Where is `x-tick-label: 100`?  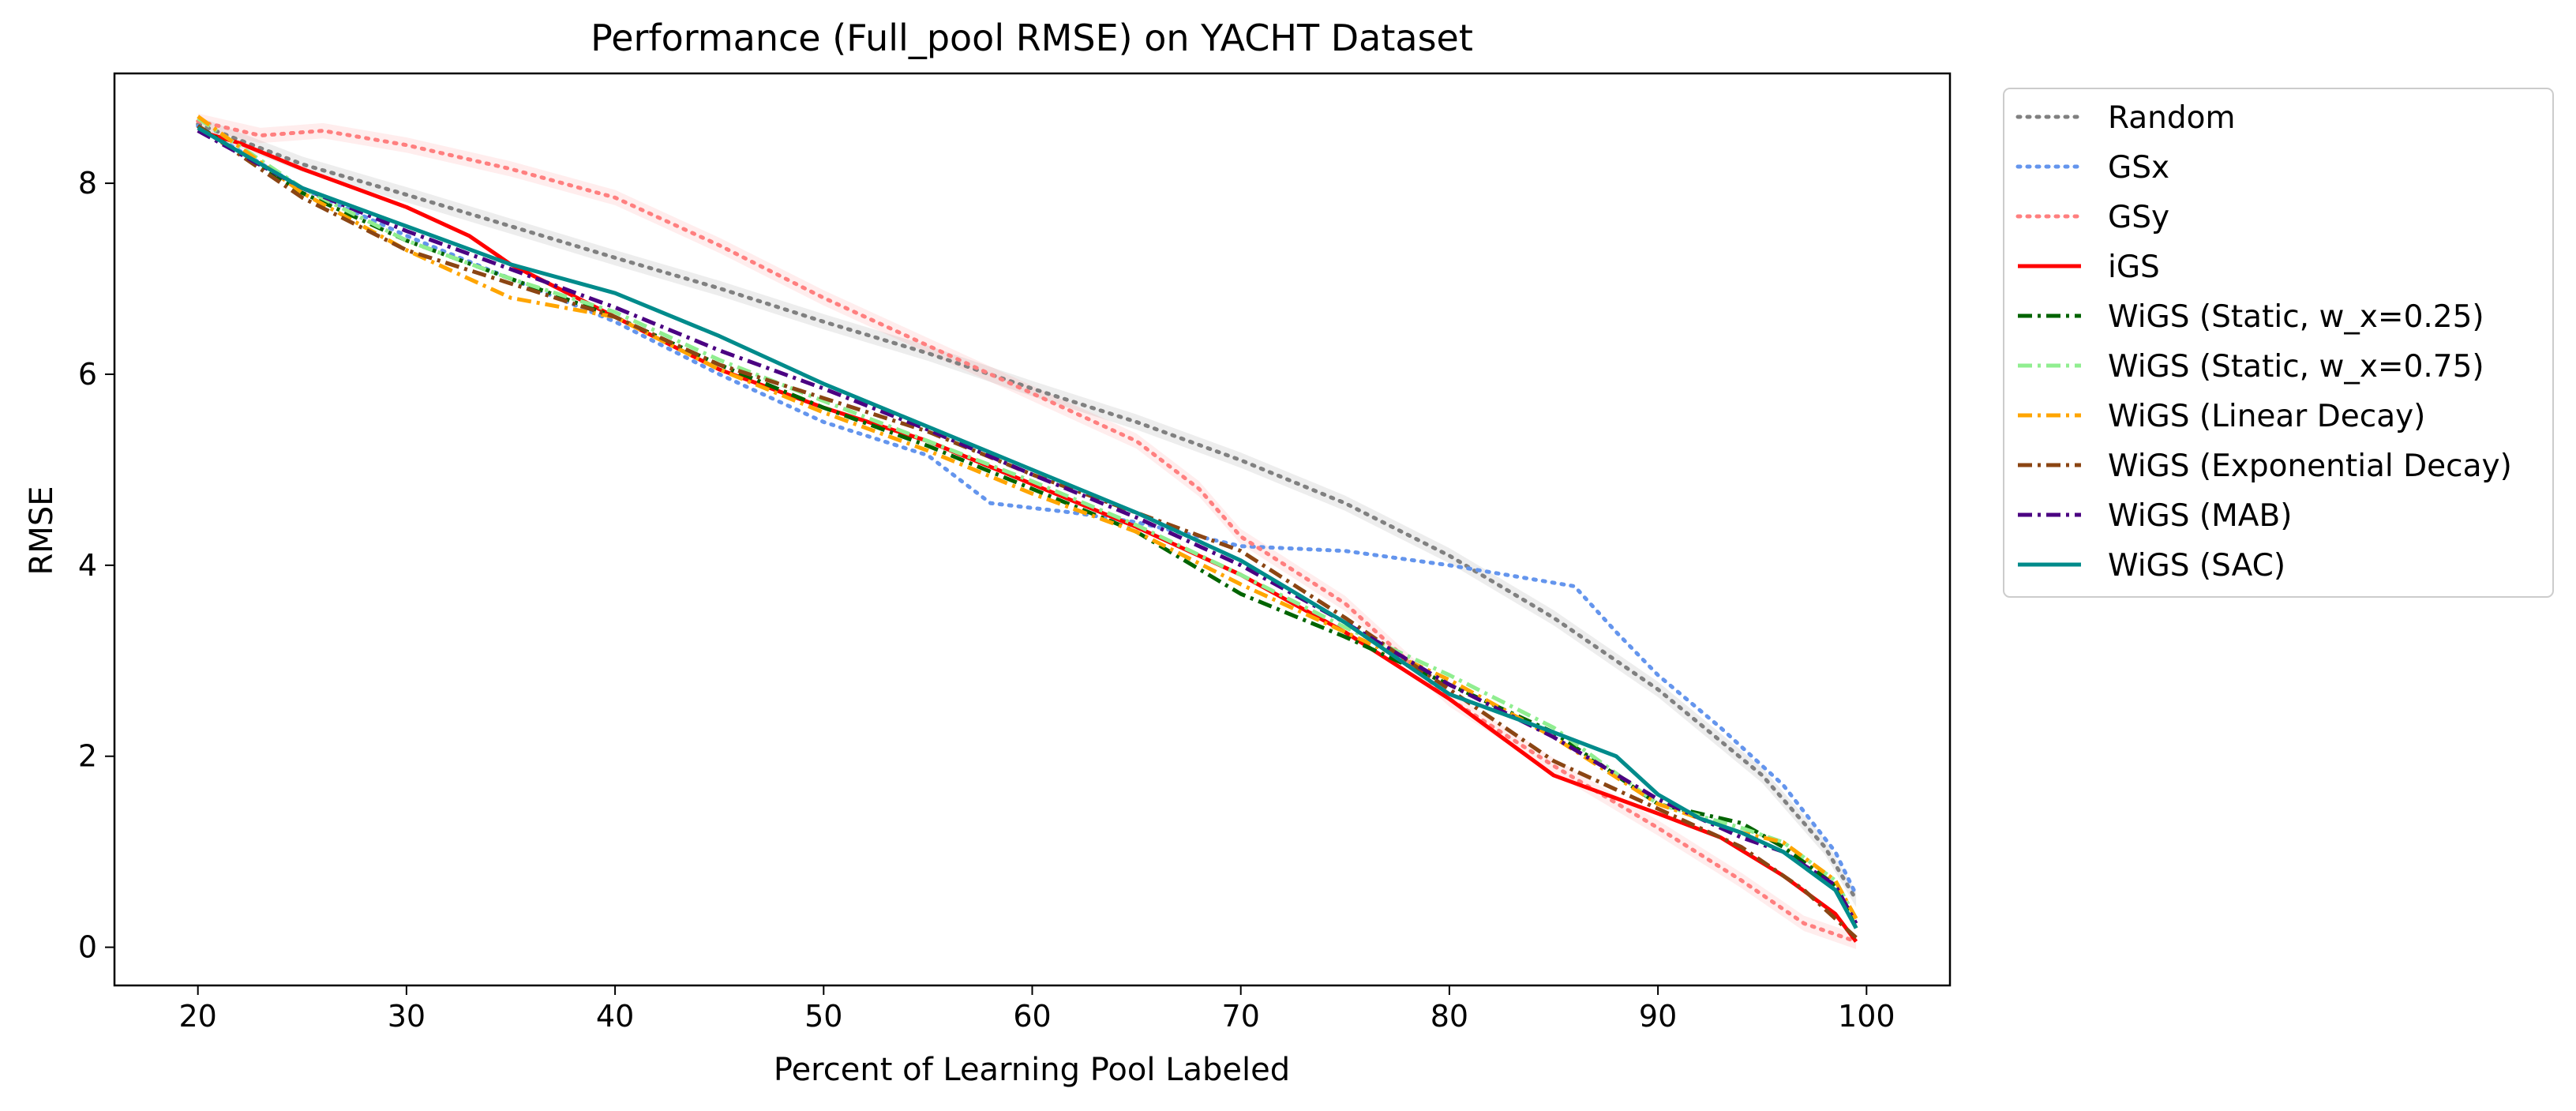
x-tick-label: 100 is located at coordinates (1866, 1017).